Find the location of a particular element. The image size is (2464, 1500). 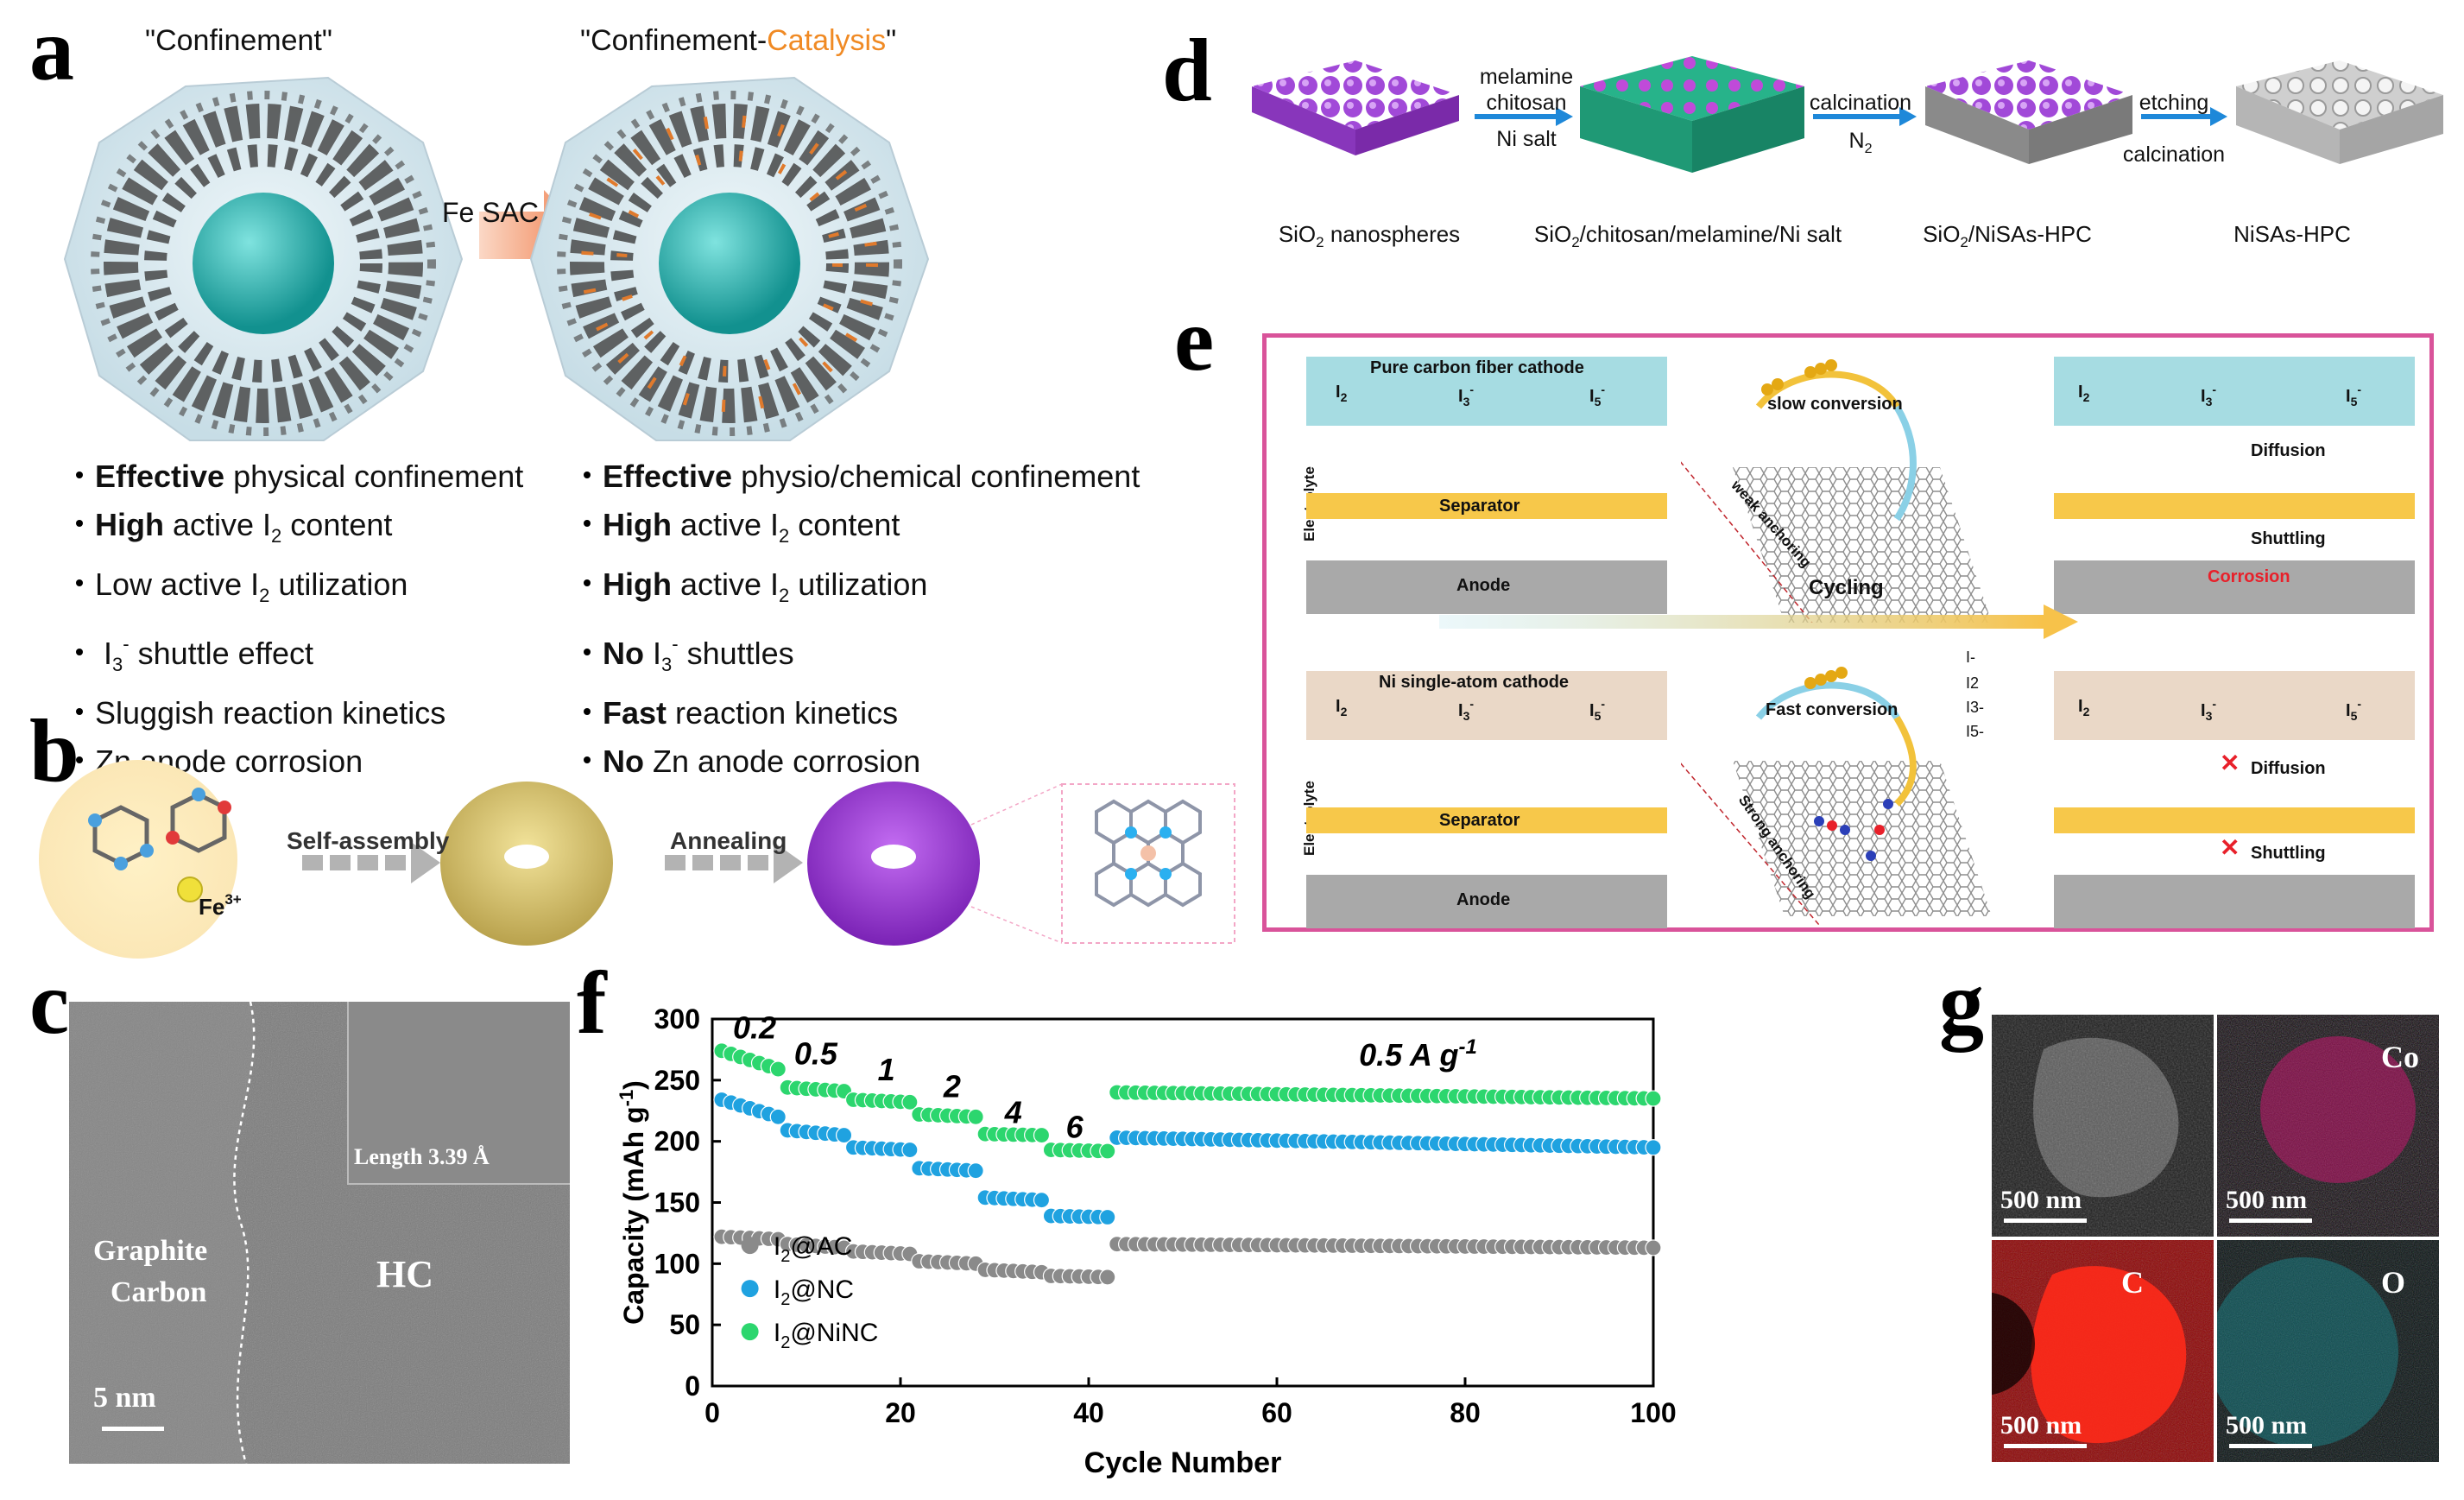

tr-diffusion-label: Diffusion is located at coordinates (2288, 450).